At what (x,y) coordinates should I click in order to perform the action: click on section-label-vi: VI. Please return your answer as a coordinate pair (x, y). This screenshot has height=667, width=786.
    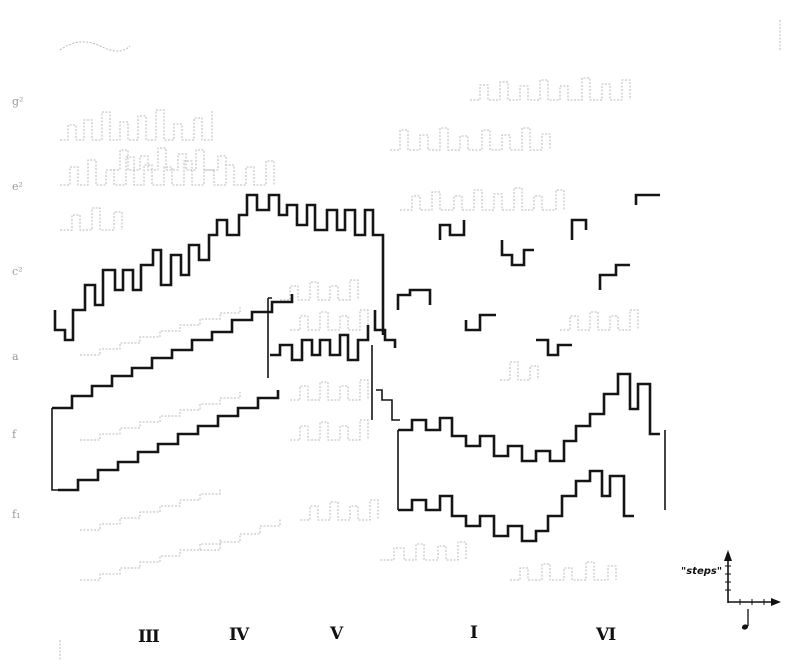
    Looking at the image, I should click on (605, 635).